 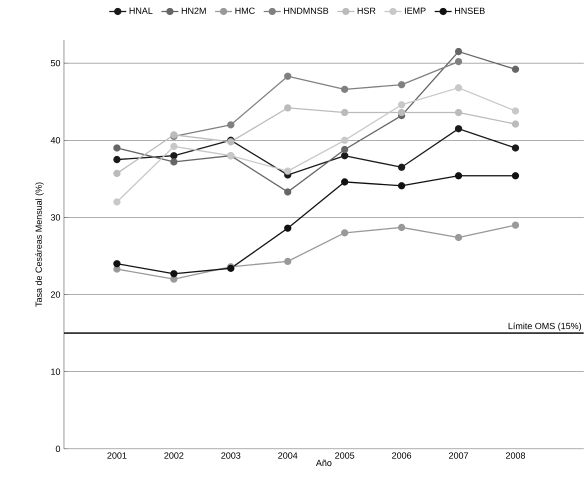 What do you see at coordinates (367, 11) in the screenshot?
I see `legend-label: HSR` at bounding box center [367, 11].